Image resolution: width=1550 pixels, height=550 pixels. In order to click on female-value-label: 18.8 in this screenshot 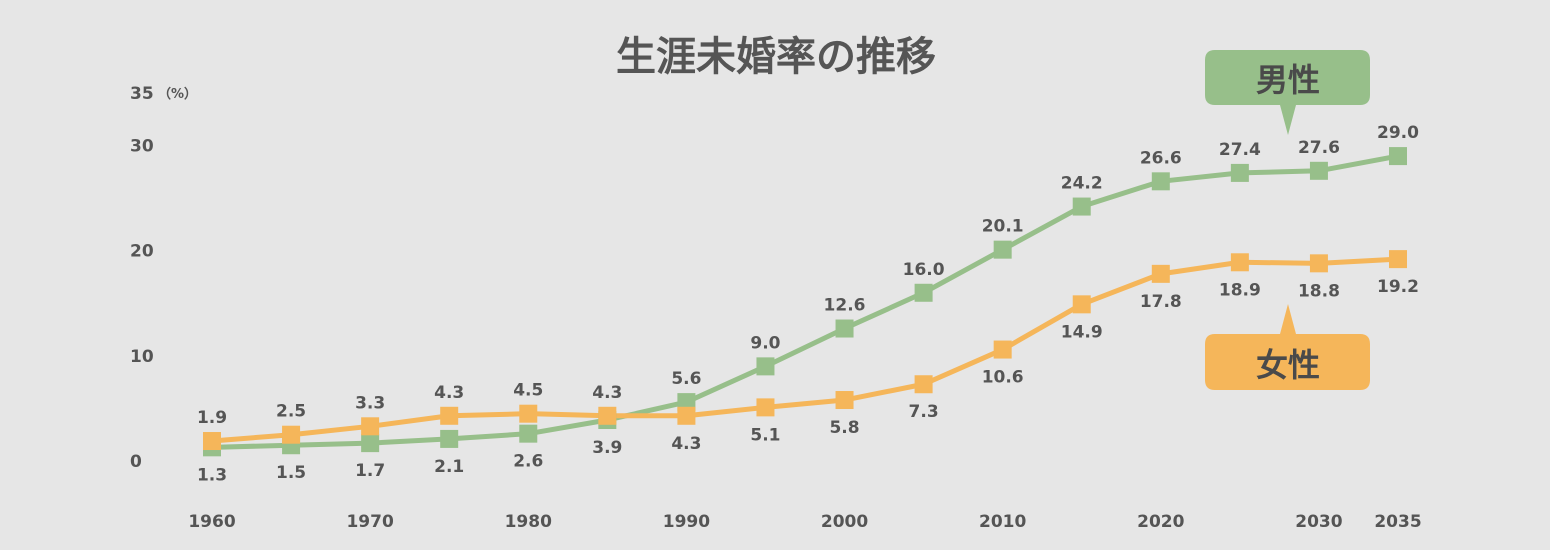, I will do `click(1319, 291)`.